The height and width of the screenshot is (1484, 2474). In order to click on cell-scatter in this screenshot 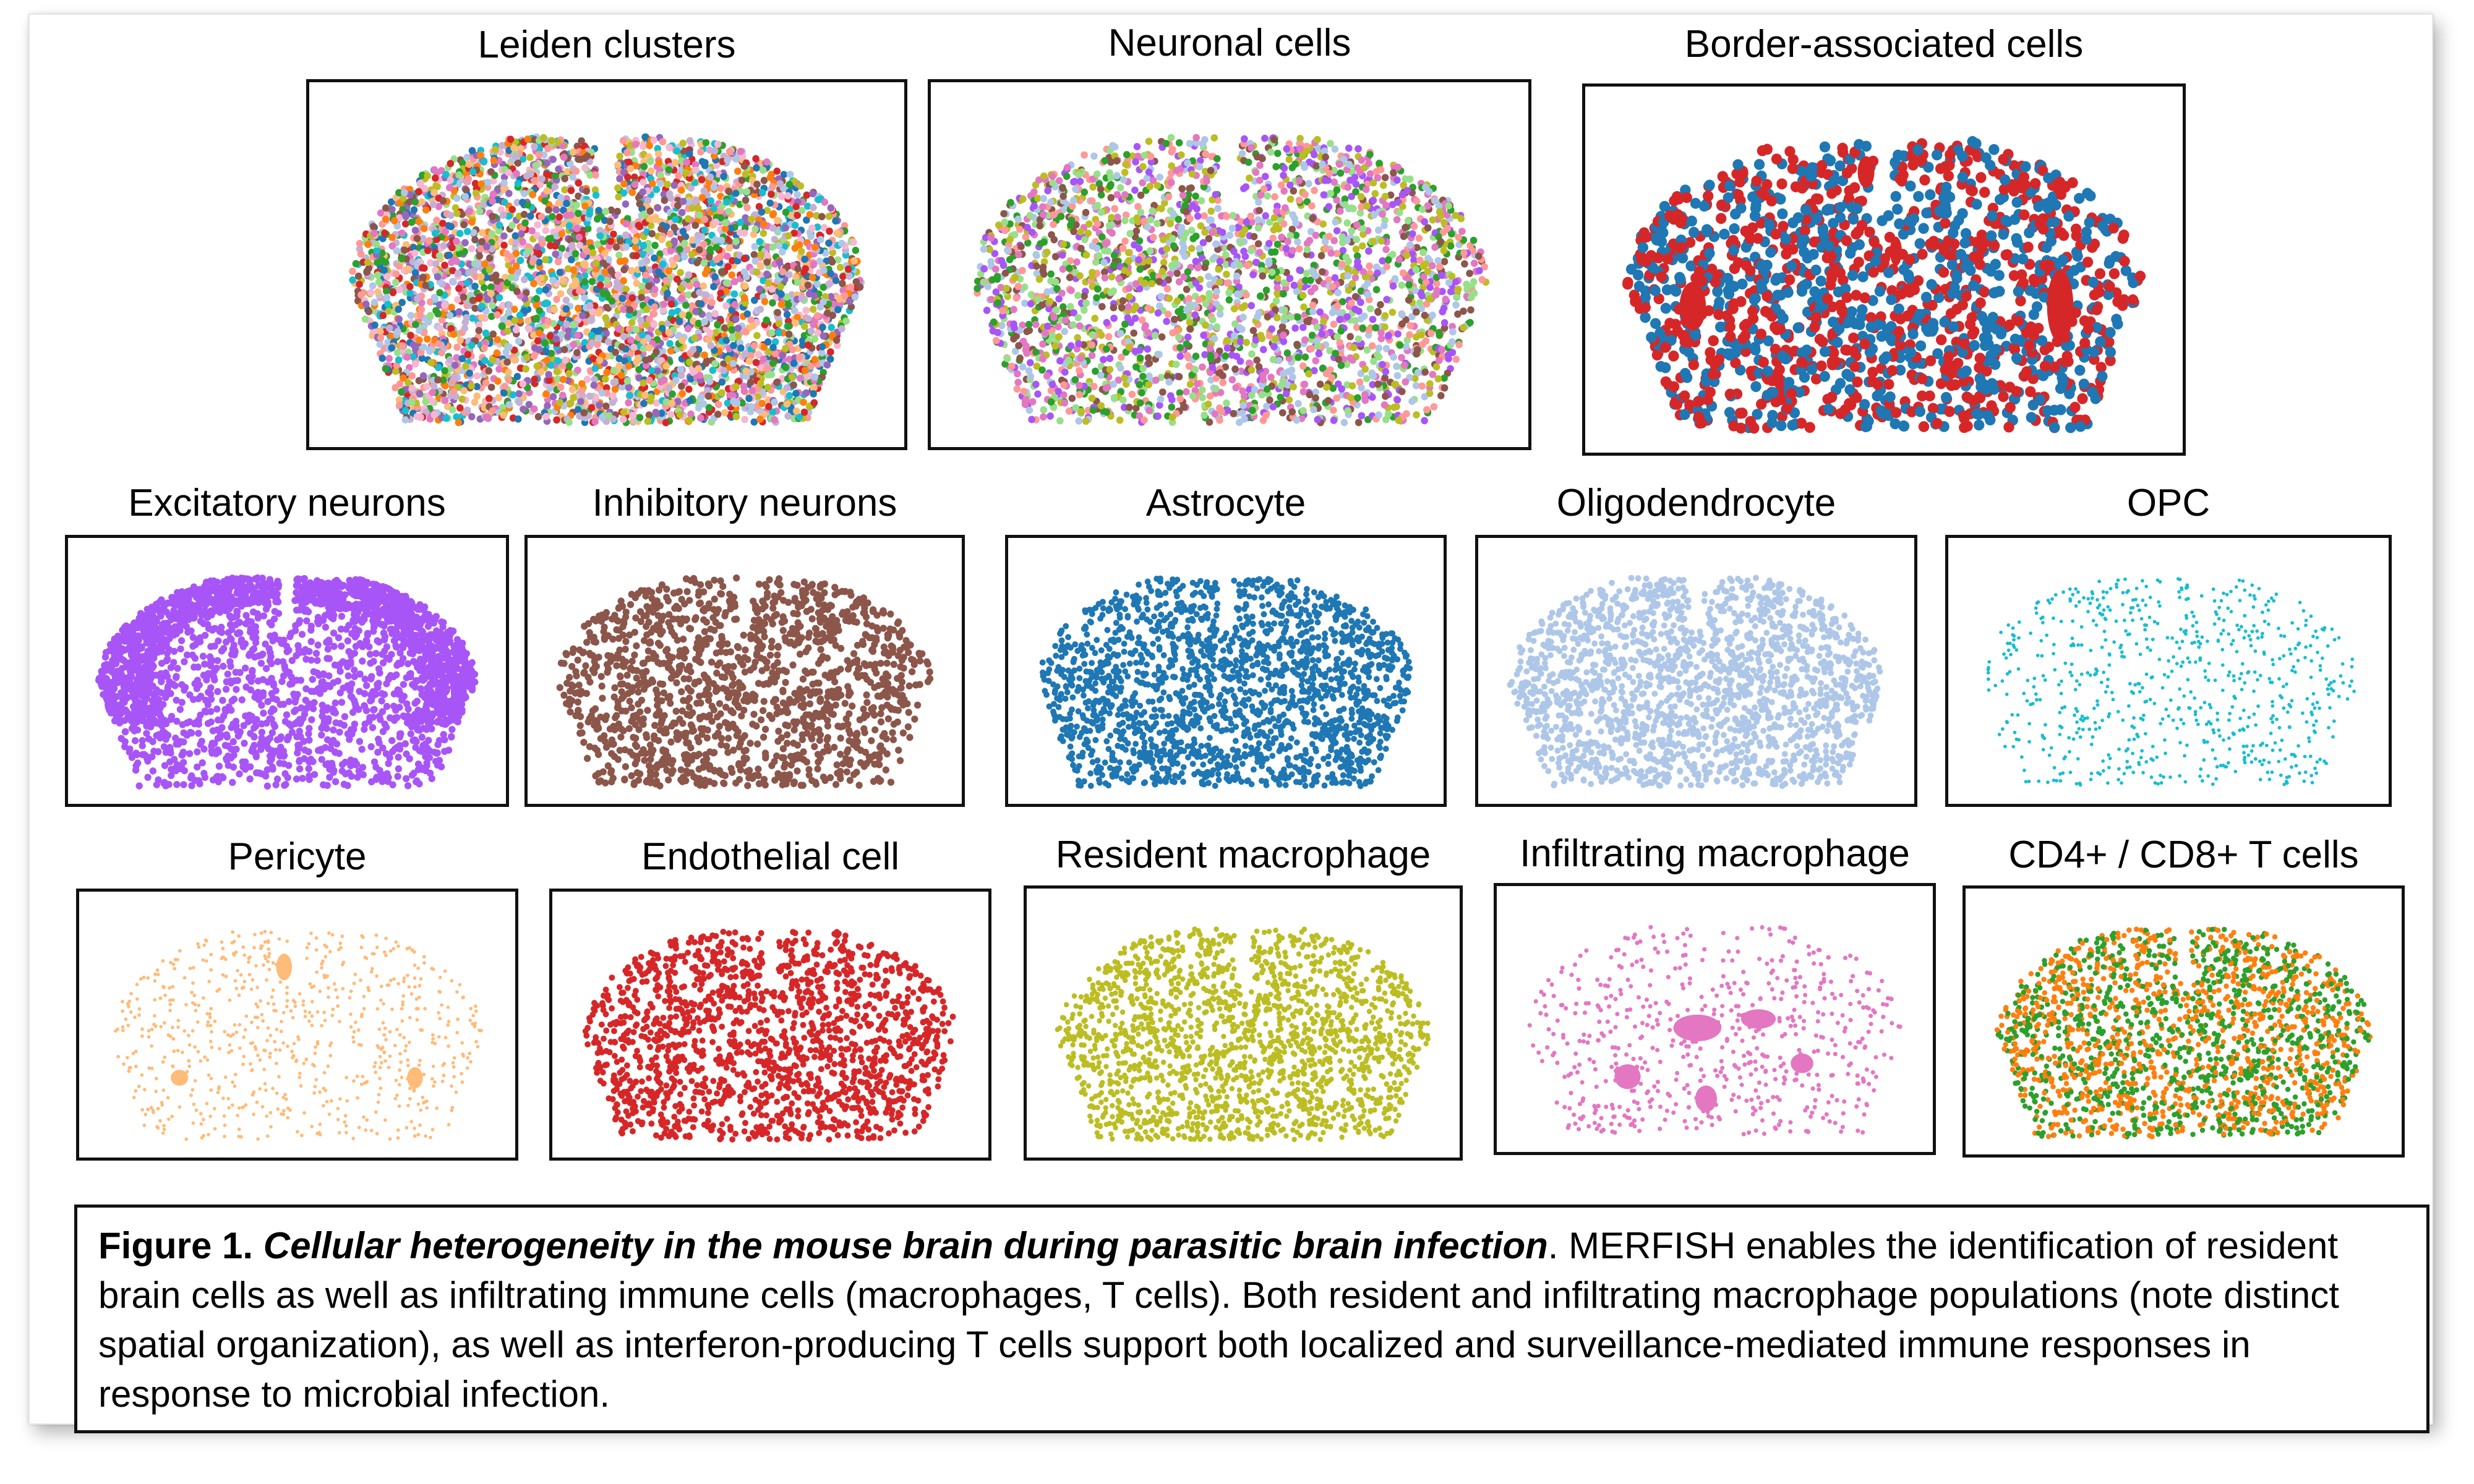, I will do `click(607, 280)`.